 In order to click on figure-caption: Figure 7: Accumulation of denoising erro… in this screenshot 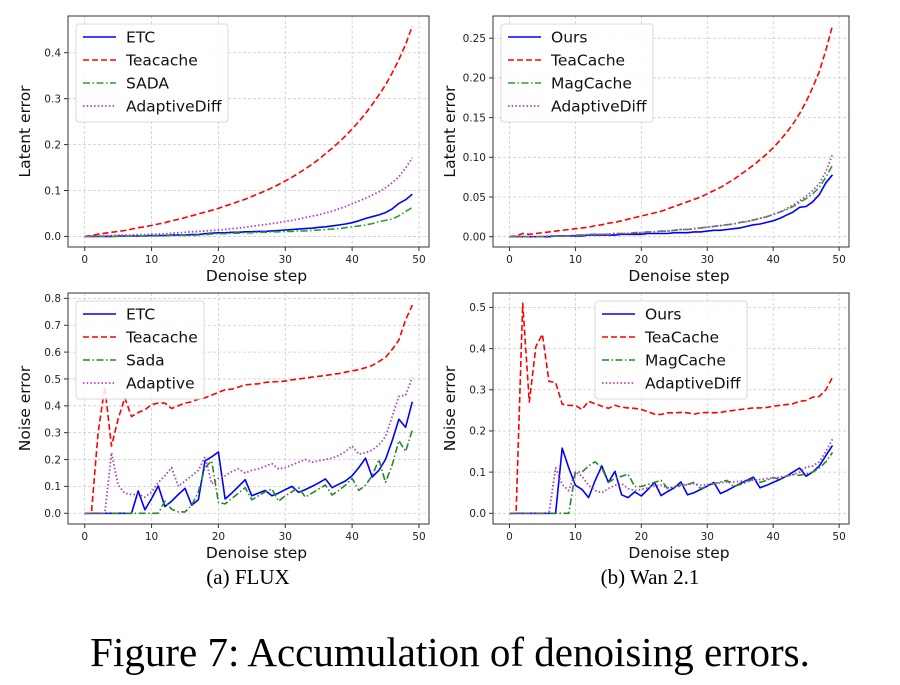, I will do `click(450, 652)`.